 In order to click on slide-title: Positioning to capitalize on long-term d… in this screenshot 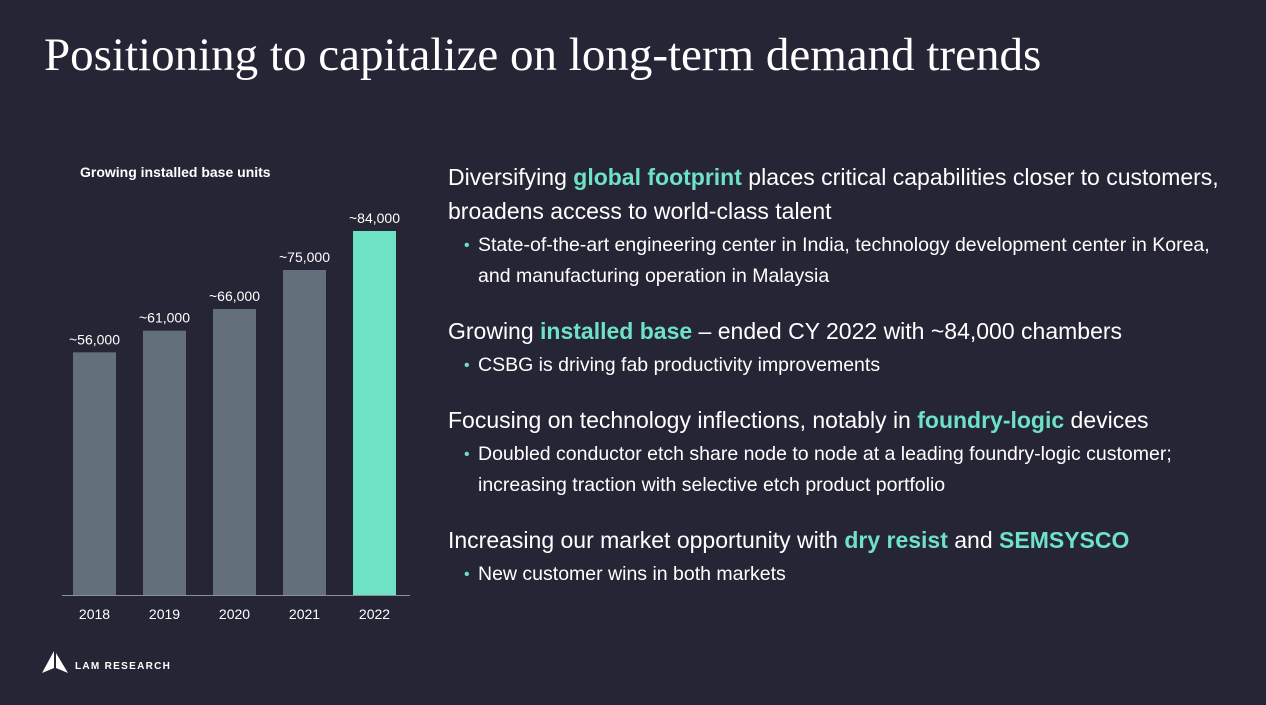, I will do `click(543, 55)`.